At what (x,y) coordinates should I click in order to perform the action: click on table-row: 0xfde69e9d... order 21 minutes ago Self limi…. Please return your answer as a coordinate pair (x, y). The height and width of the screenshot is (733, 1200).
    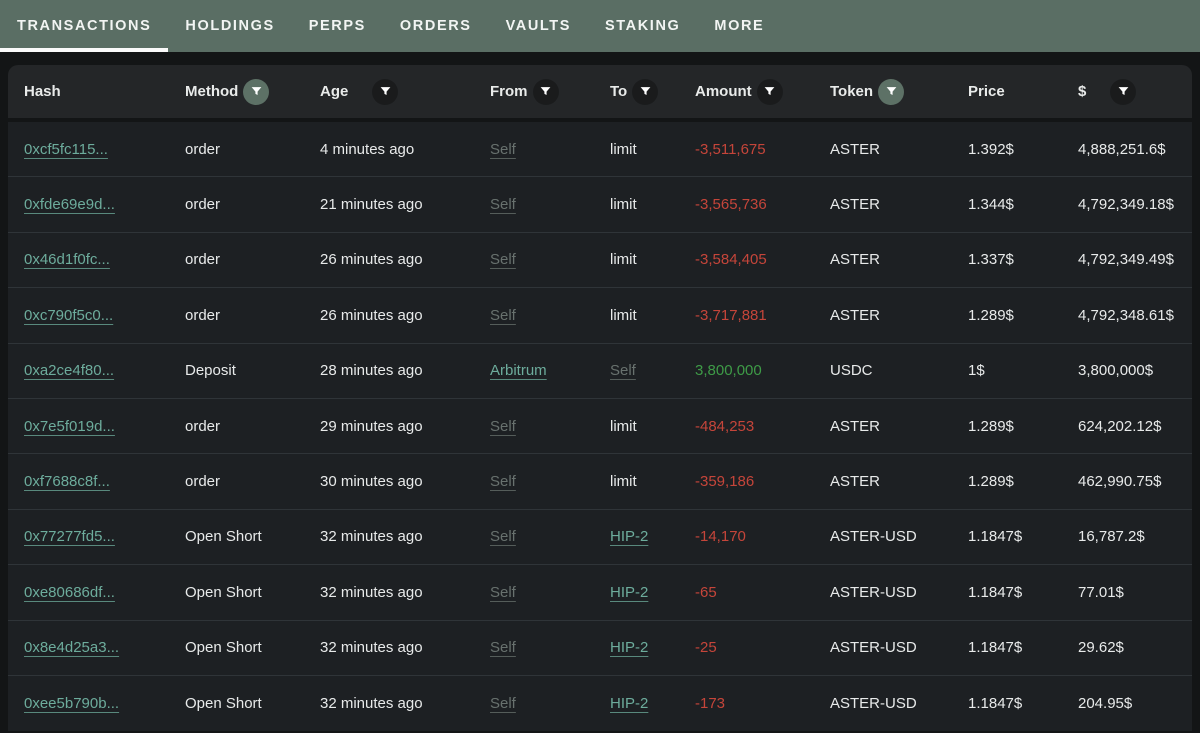
    Looking at the image, I should click on (600, 205).